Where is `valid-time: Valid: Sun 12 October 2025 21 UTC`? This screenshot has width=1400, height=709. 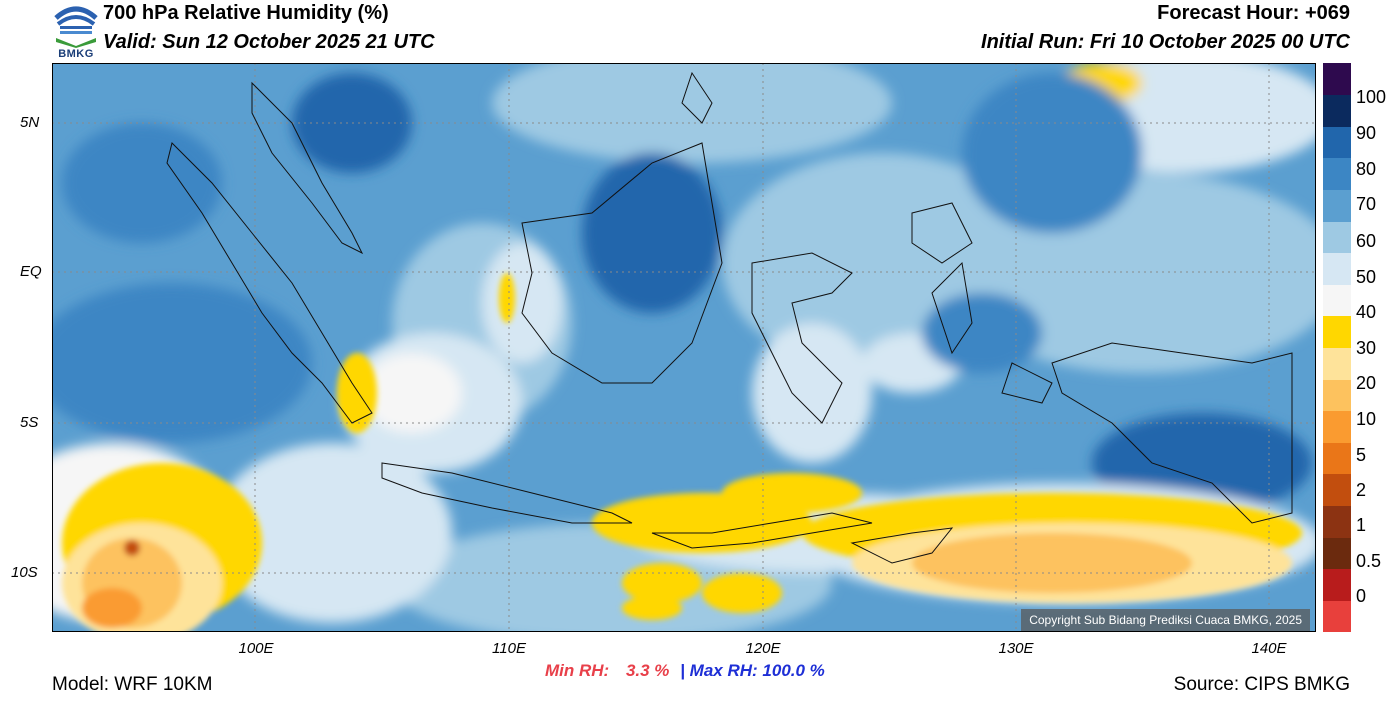
valid-time: Valid: Sun 12 October 2025 21 UTC is located at coordinates (269, 42).